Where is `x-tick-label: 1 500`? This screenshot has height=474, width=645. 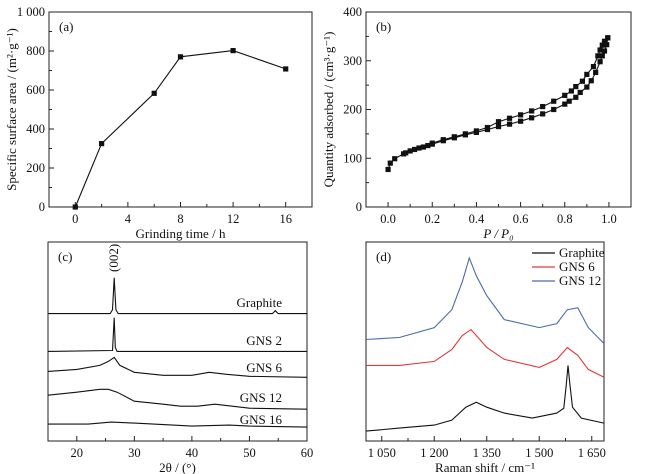 x-tick-label: 1 500 is located at coordinates (539, 453).